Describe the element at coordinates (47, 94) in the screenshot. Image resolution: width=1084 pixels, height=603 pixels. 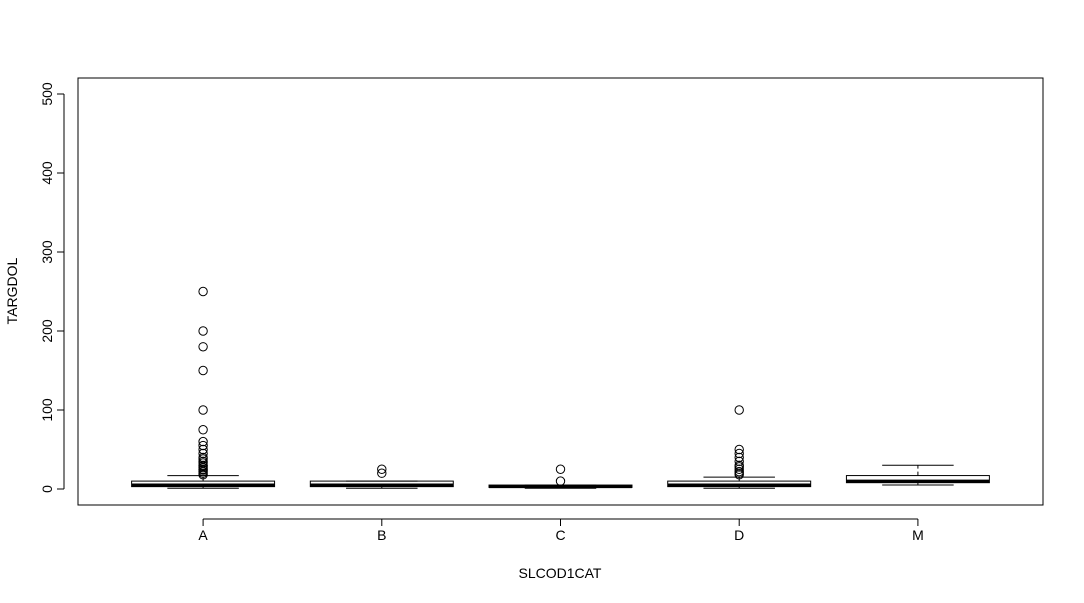
I see `y-tick-label: 500` at that location.